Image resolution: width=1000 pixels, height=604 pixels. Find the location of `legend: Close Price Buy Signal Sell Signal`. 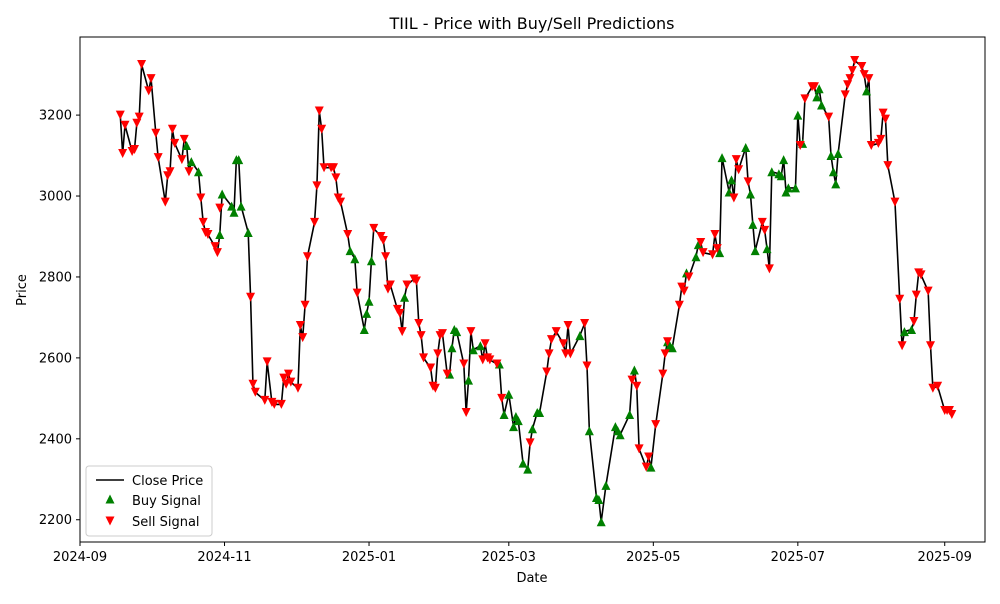

legend: Close Price Buy Signal Sell Signal is located at coordinates (149, 501).